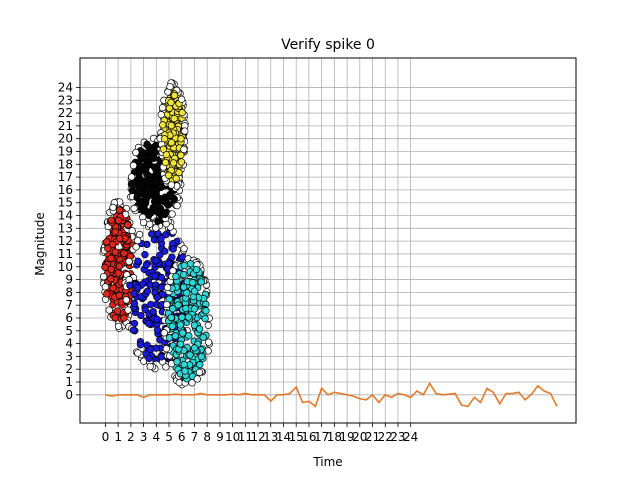  I want to click on y-tick-label: 22, so click(65, 113).